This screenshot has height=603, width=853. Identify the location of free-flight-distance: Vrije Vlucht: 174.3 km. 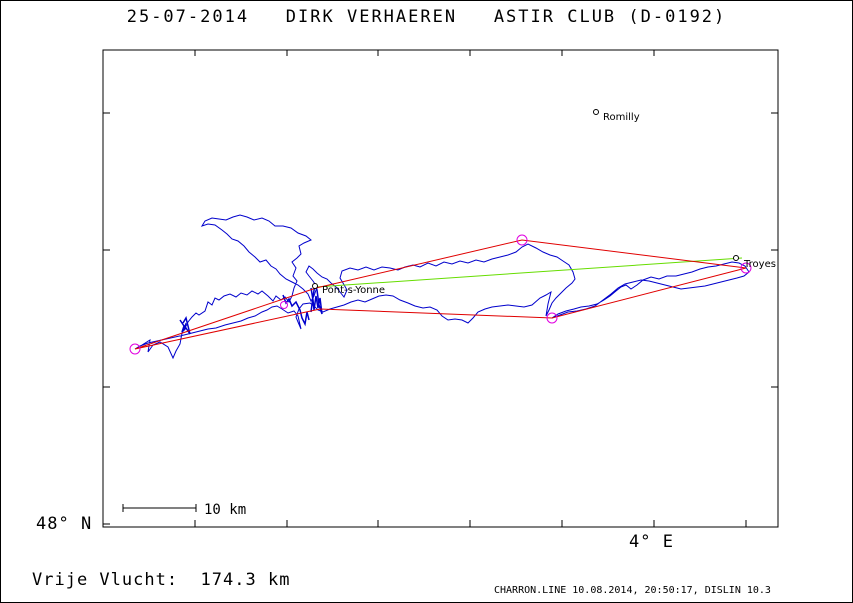
(161, 580).